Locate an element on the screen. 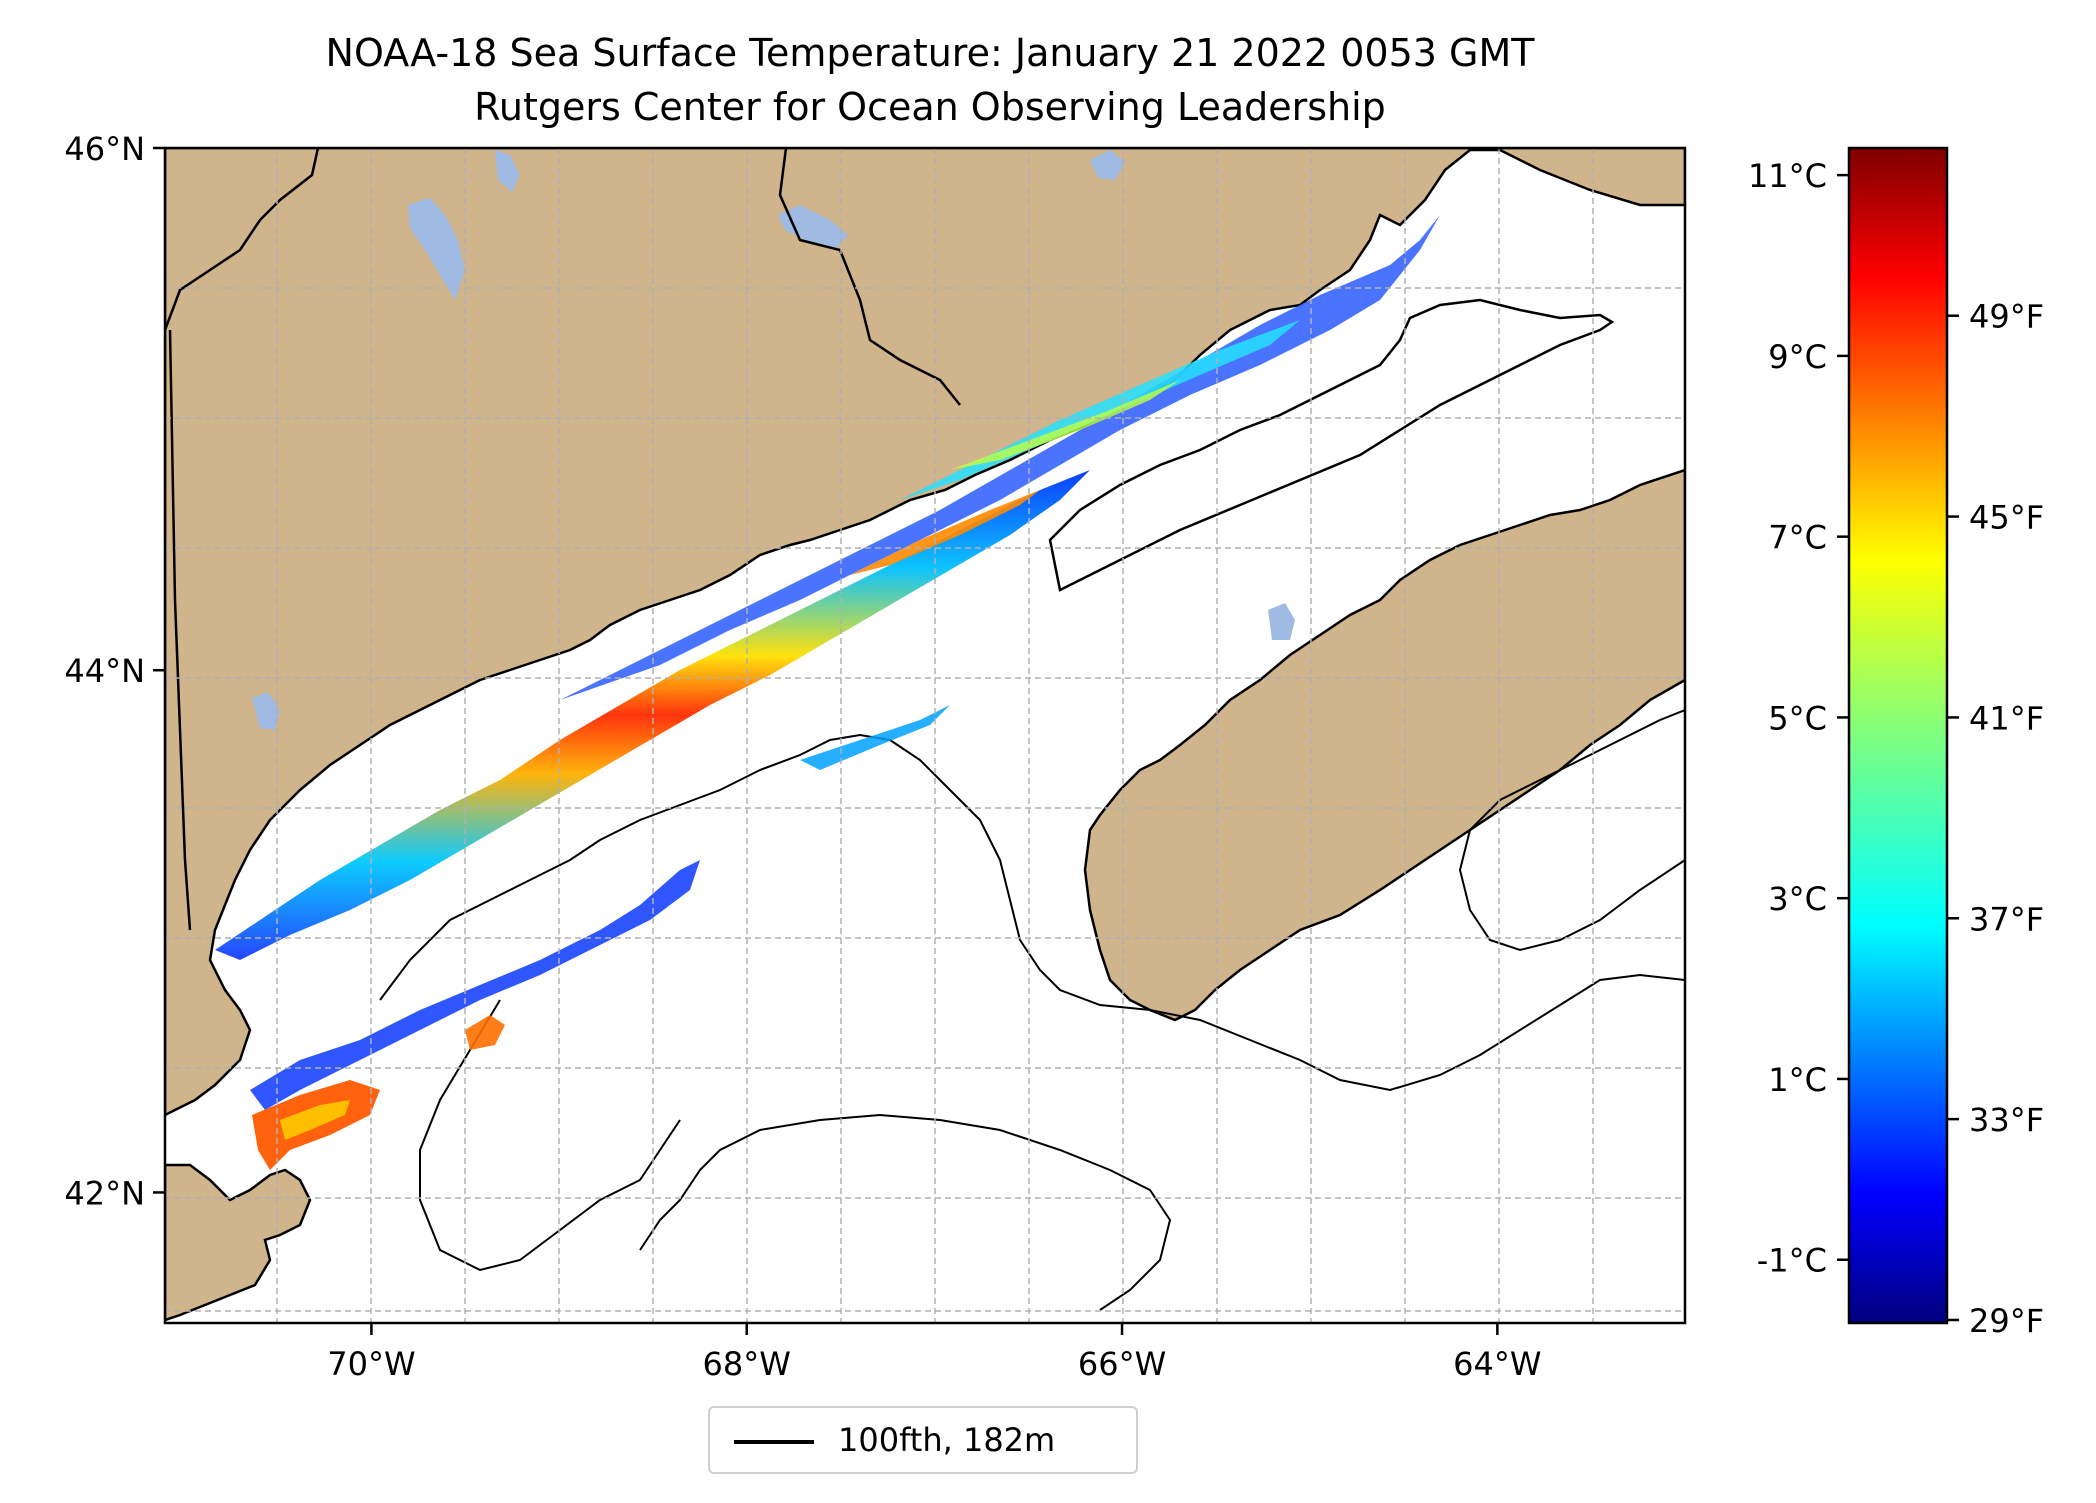 Image resolution: width=2096 pixels, height=1503 pixels. legend-line-swatch is located at coordinates (774, 1442).